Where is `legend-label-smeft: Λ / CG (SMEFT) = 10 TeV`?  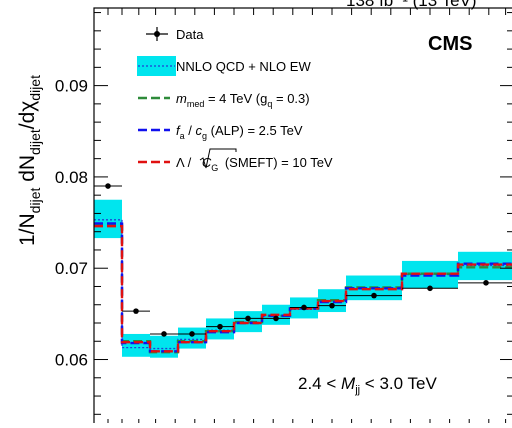 legend-label-smeft: Λ / CG (SMEFT) = 10 TeV is located at coordinates (254, 164).